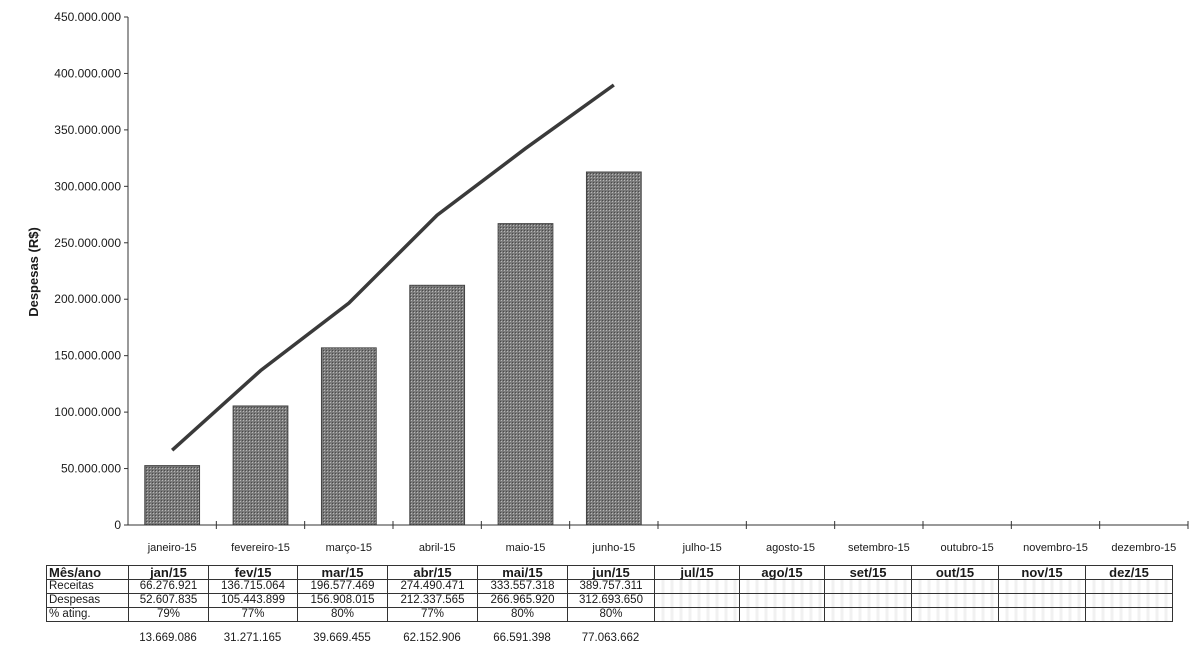 The image size is (1195, 654). Describe the element at coordinates (437, 548) in the screenshot. I see `x-tick-label: abril-15` at that location.